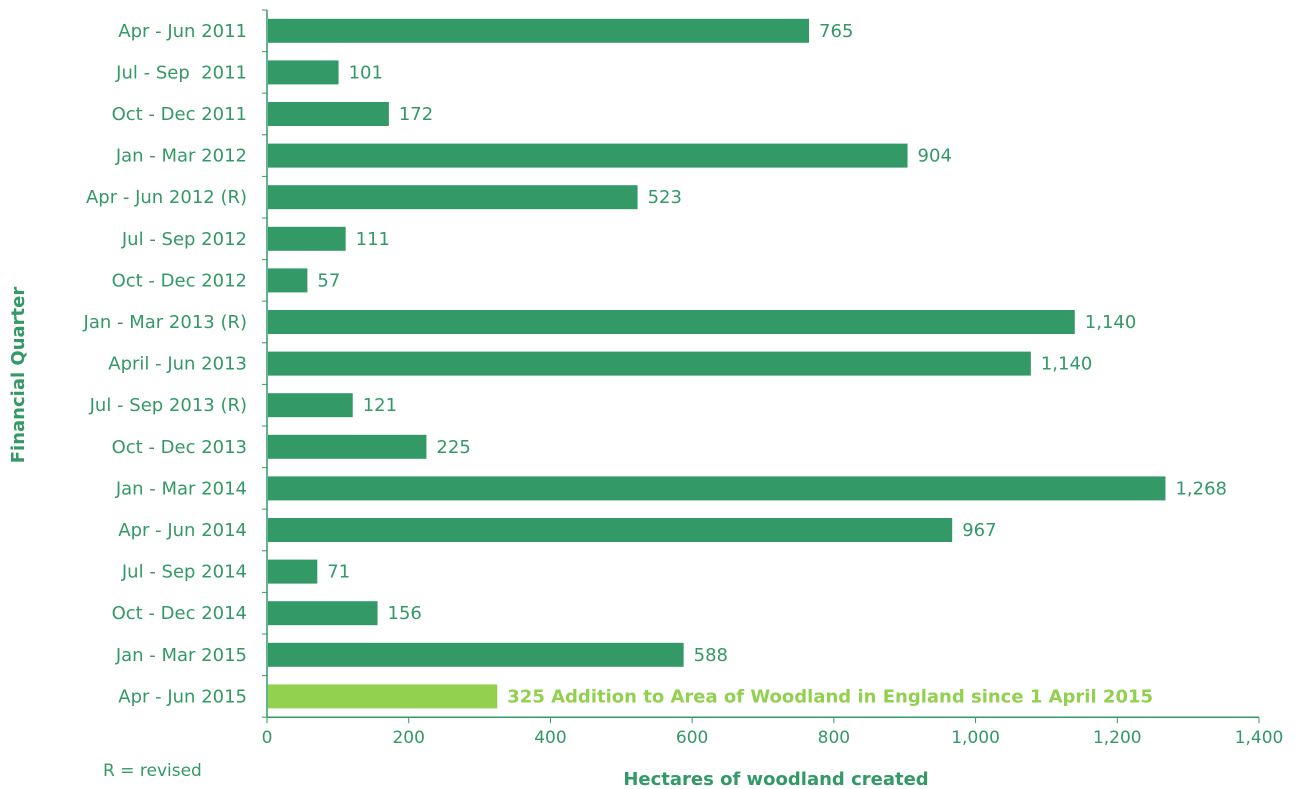  I want to click on y-axis-title: Financial Quarter, so click(18, 375).